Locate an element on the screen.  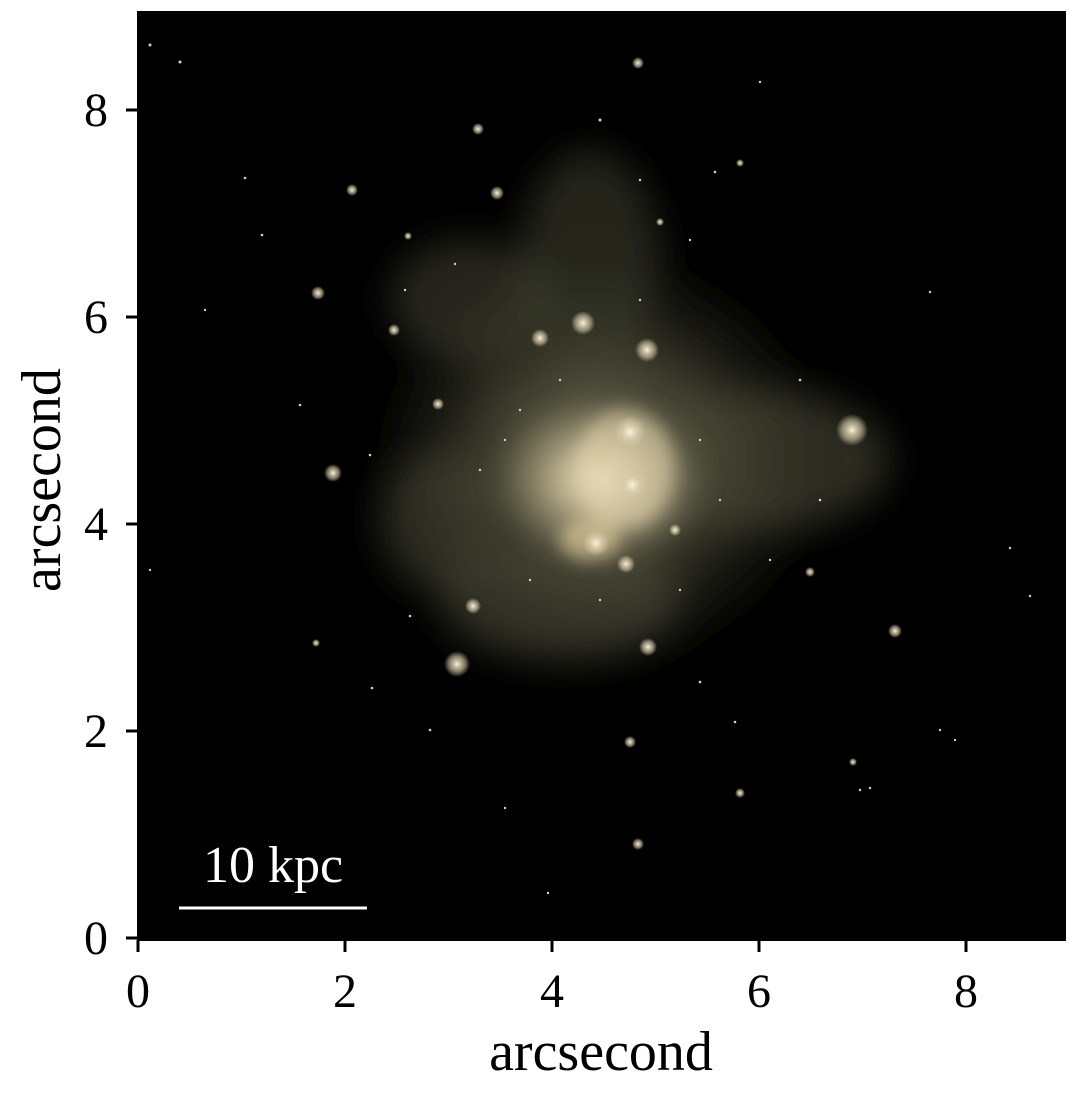
scale-bar-label: 10 kpc is located at coordinates (273, 865).